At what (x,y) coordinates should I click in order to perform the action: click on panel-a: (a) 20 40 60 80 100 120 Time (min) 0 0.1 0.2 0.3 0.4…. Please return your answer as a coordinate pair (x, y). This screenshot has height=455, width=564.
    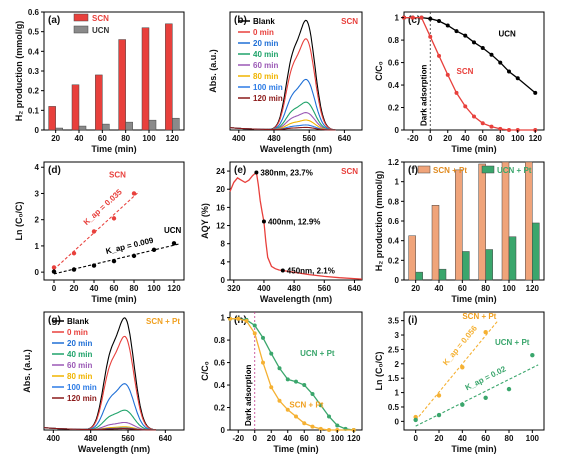
    Looking at the image, I should click on (99, 81).